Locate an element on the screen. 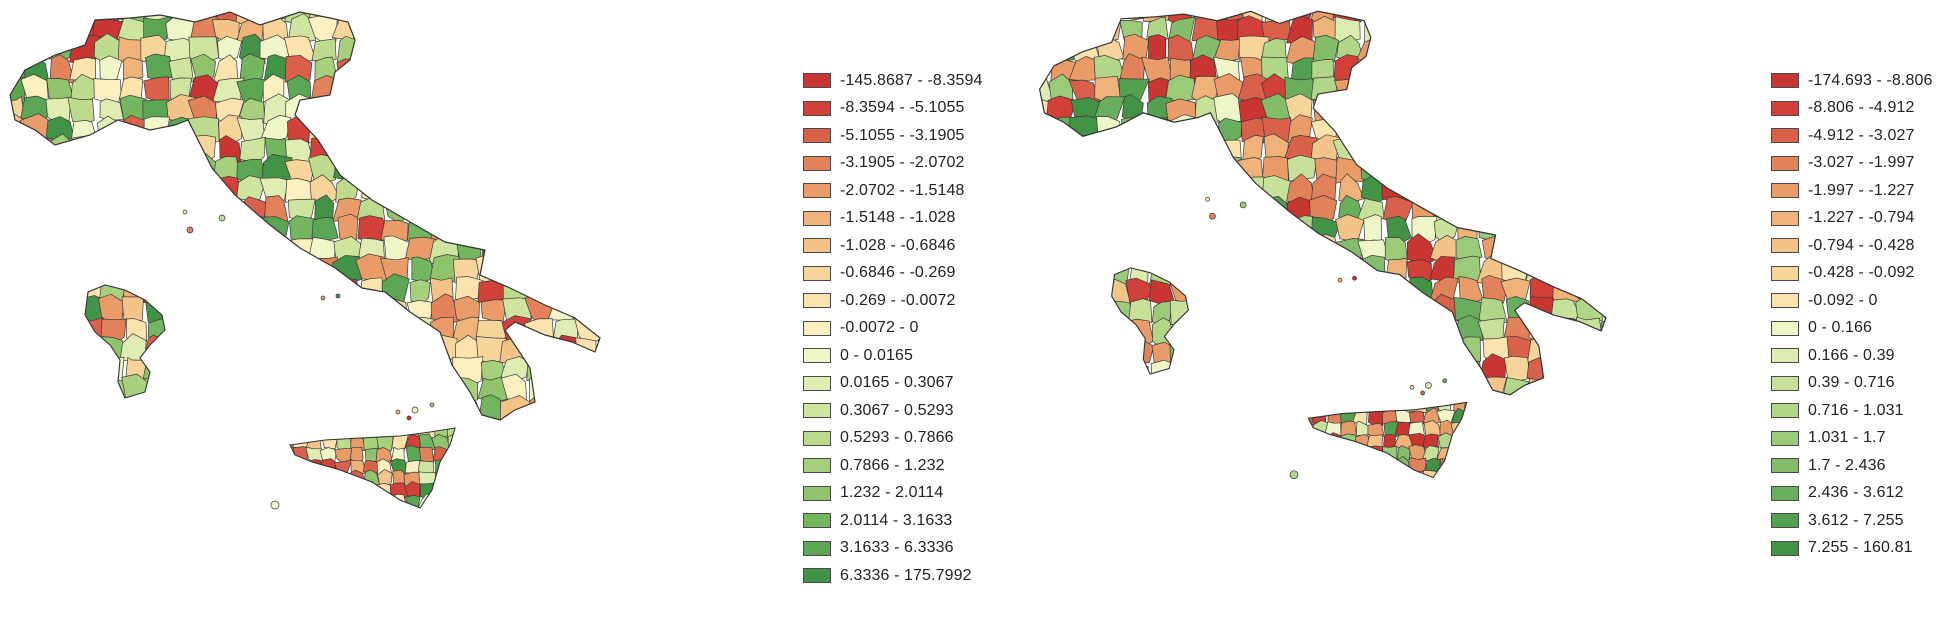  small-island is located at coordinates (190, 230).